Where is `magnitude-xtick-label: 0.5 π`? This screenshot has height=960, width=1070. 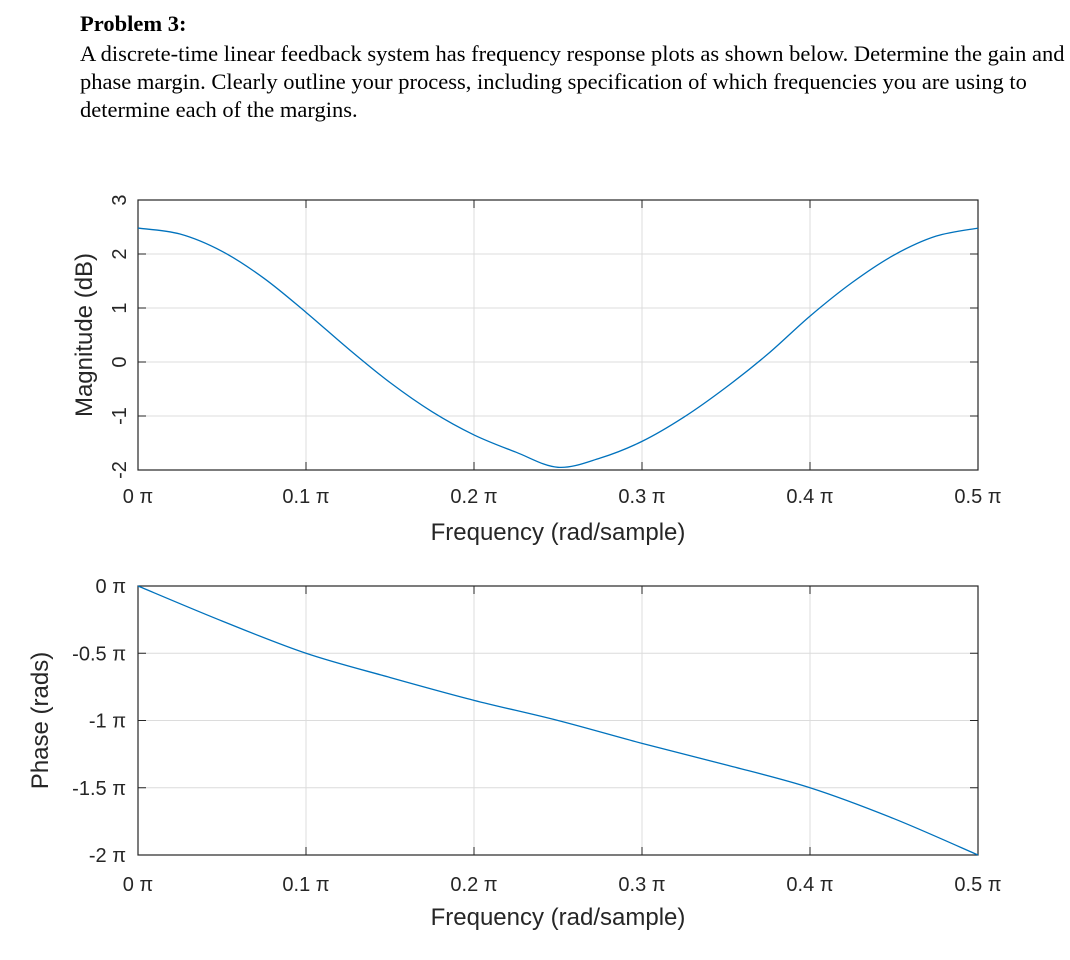 magnitude-xtick-label: 0.5 π is located at coordinates (977, 497).